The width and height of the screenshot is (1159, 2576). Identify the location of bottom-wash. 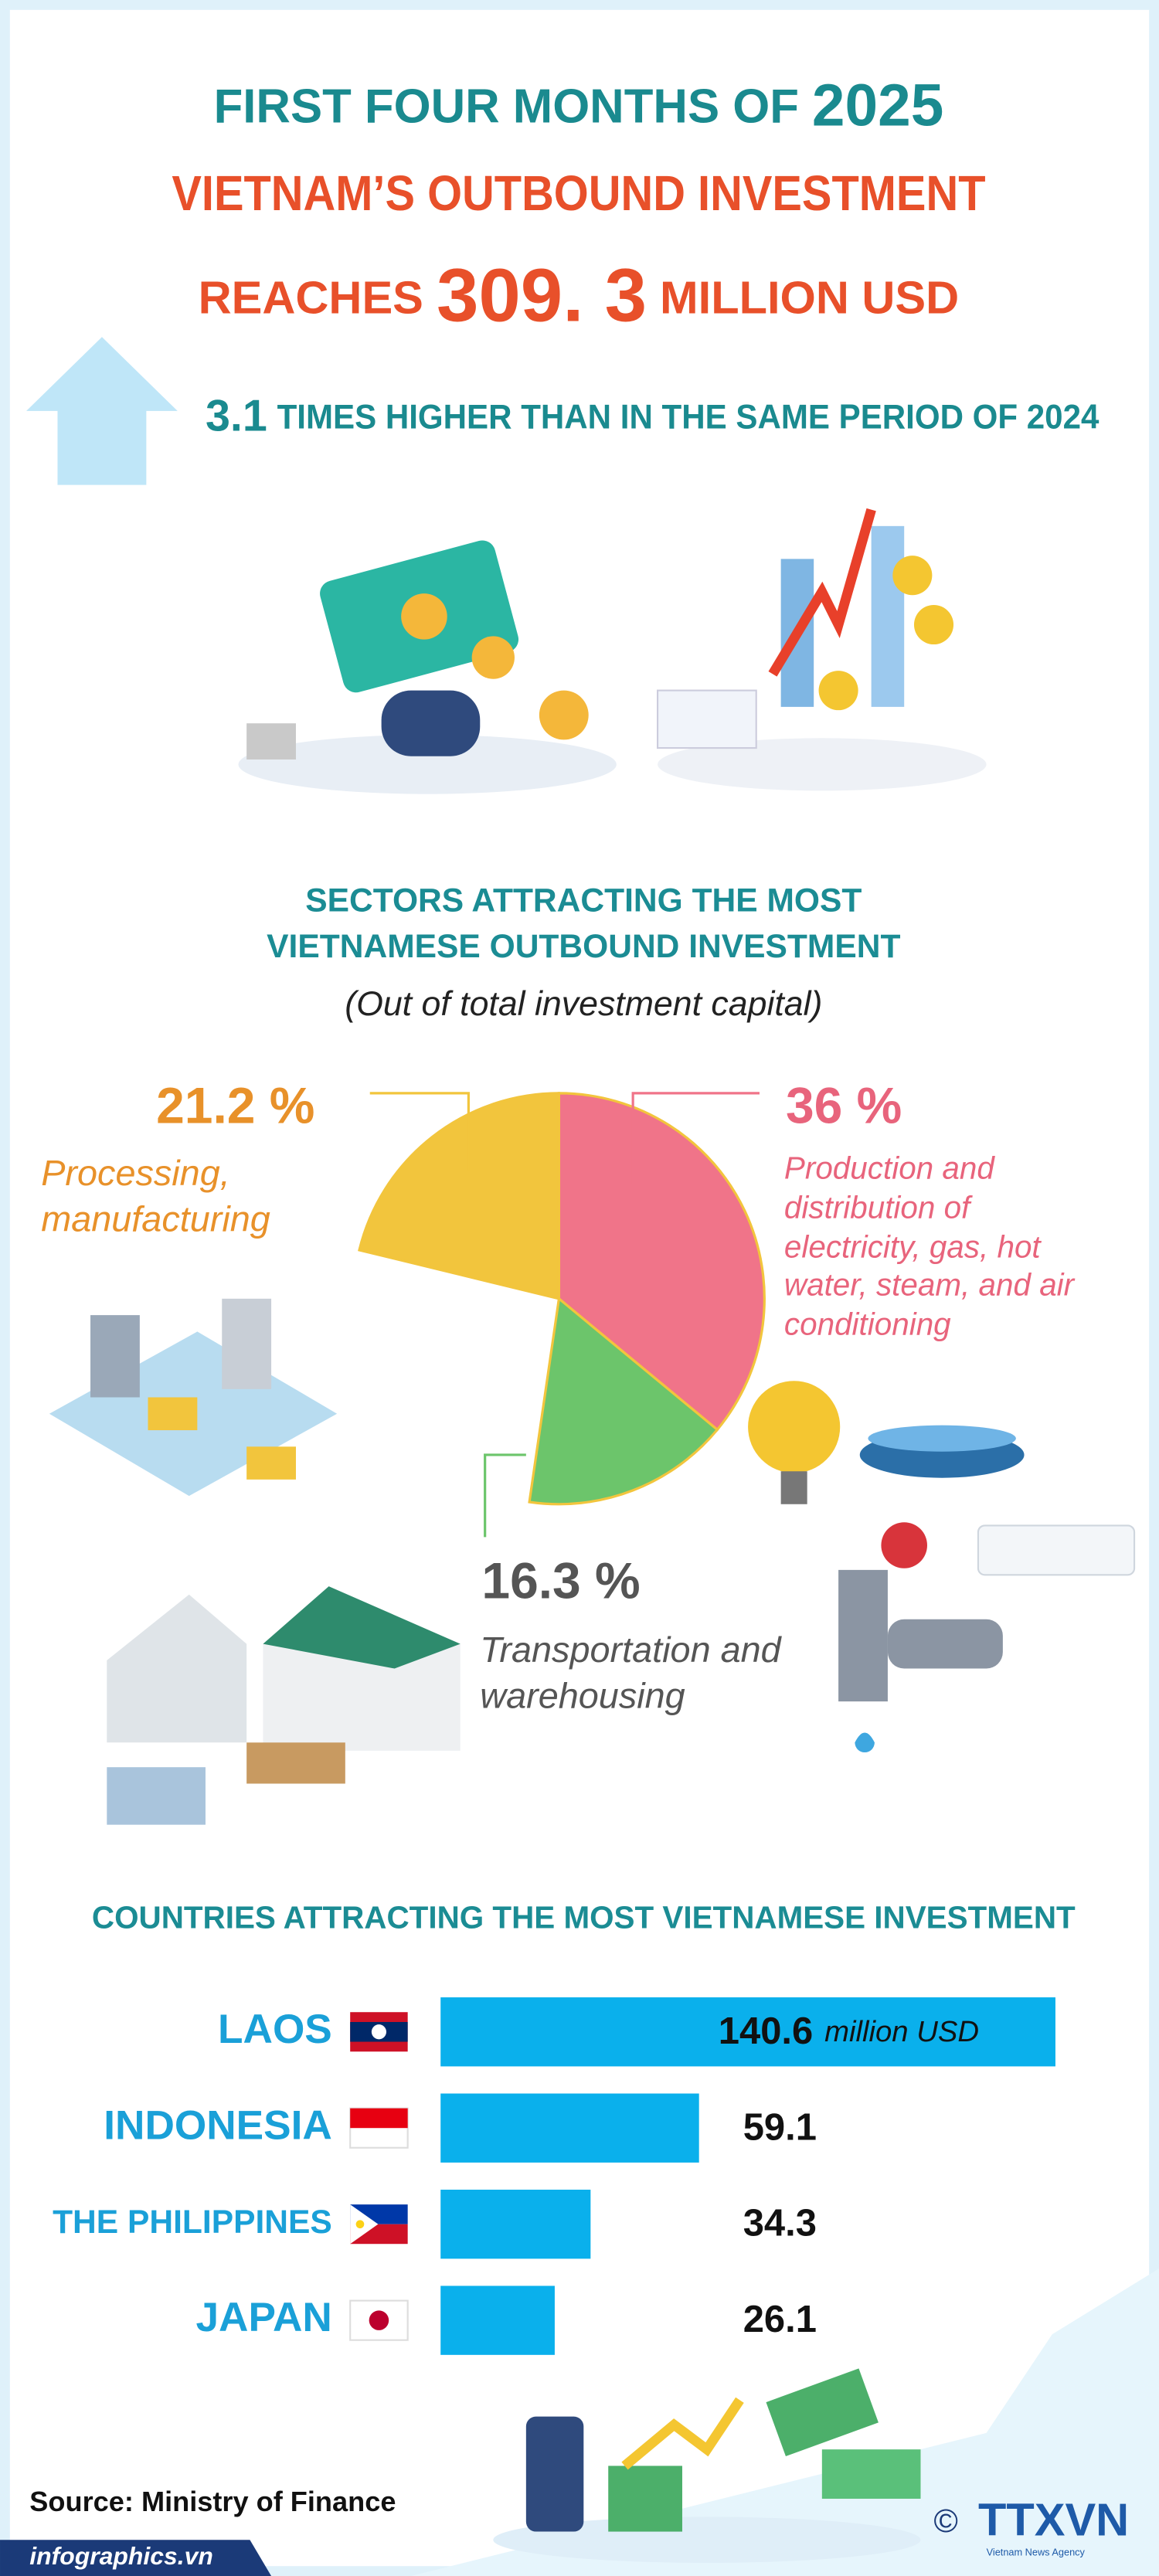
(784, 2422).